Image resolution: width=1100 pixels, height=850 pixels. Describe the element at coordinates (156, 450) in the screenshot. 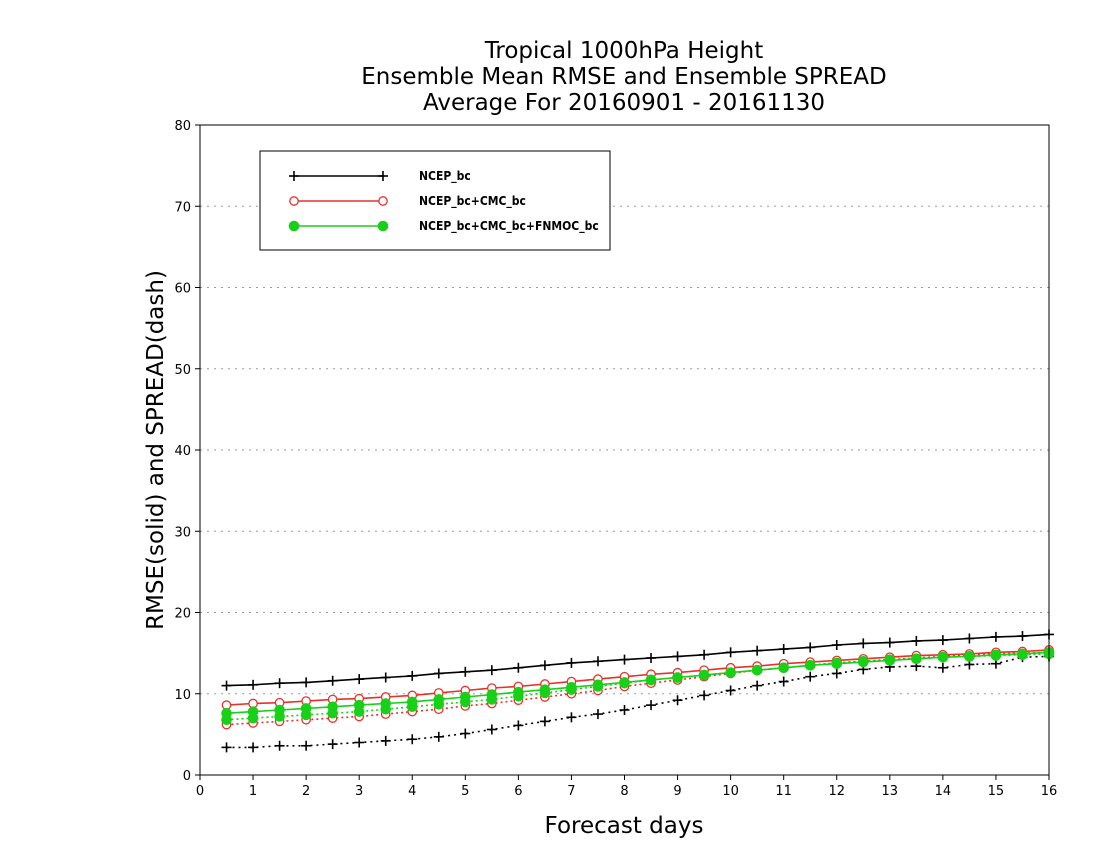

I see `y-axis-label: RMSE(solid) and SPREAD(dash)` at that location.